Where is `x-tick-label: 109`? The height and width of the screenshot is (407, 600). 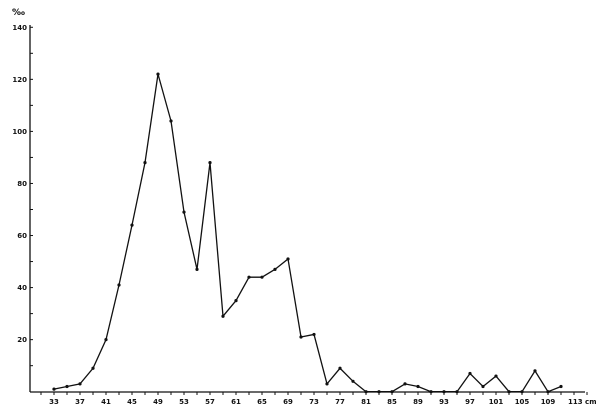 x-tick-label: 109 is located at coordinates (548, 402).